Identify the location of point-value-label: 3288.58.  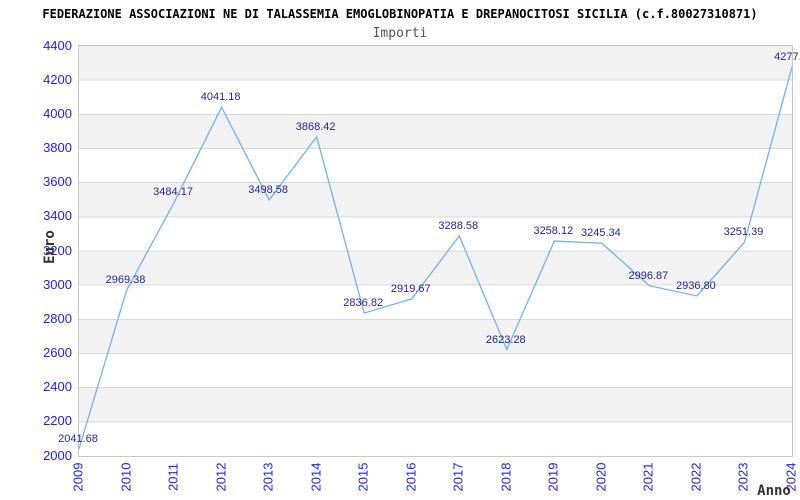
(458, 225).